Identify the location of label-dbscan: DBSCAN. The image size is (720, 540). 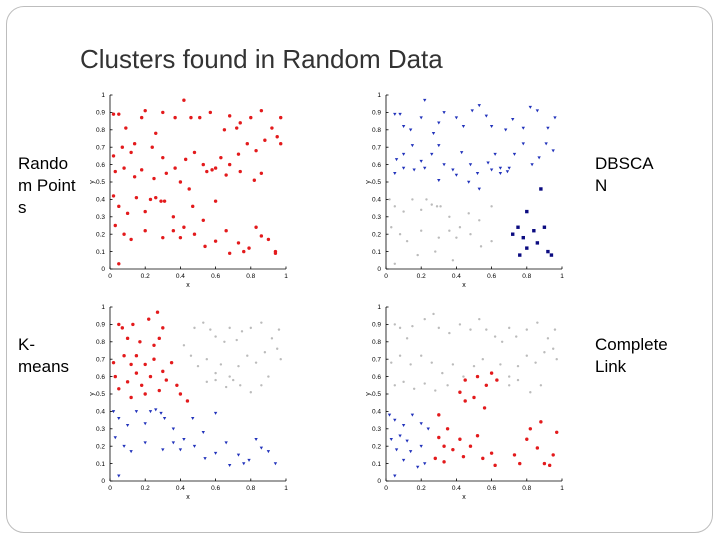
(624, 174).